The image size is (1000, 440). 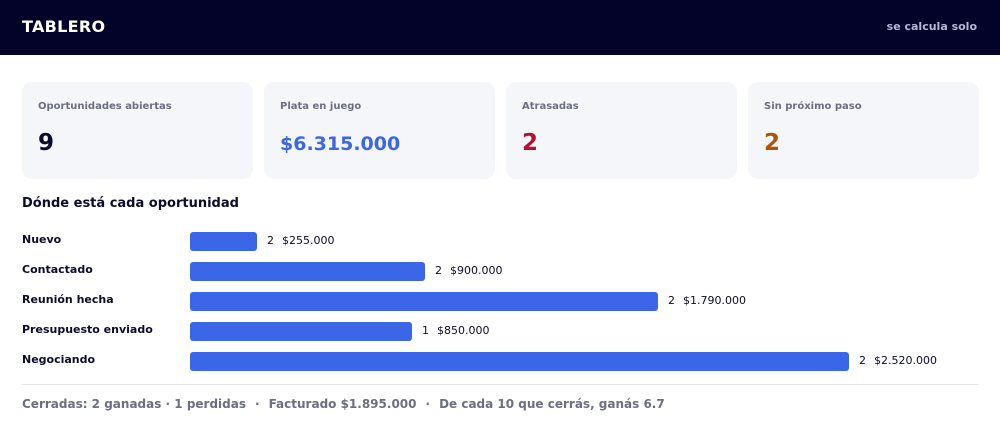 What do you see at coordinates (64, 26) in the screenshot?
I see `page-title: TABLERO` at bounding box center [64, 26].